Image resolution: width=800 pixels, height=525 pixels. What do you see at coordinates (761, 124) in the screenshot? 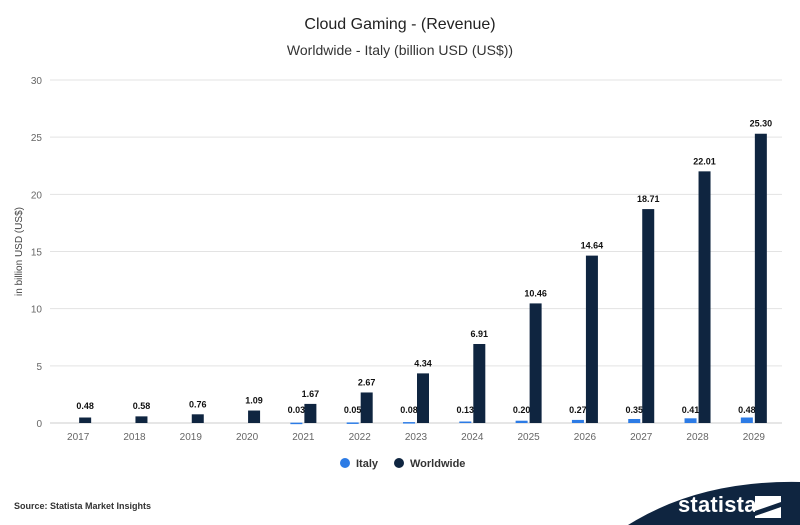
I see `data-label-worldwide: 25.30` at bounding box center [761, 124].